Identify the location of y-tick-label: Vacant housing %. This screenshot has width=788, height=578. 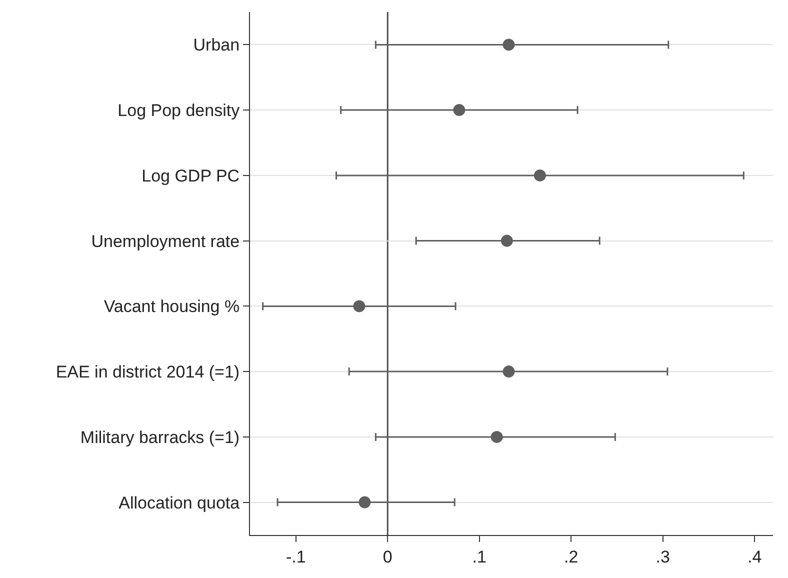
(172, 306).